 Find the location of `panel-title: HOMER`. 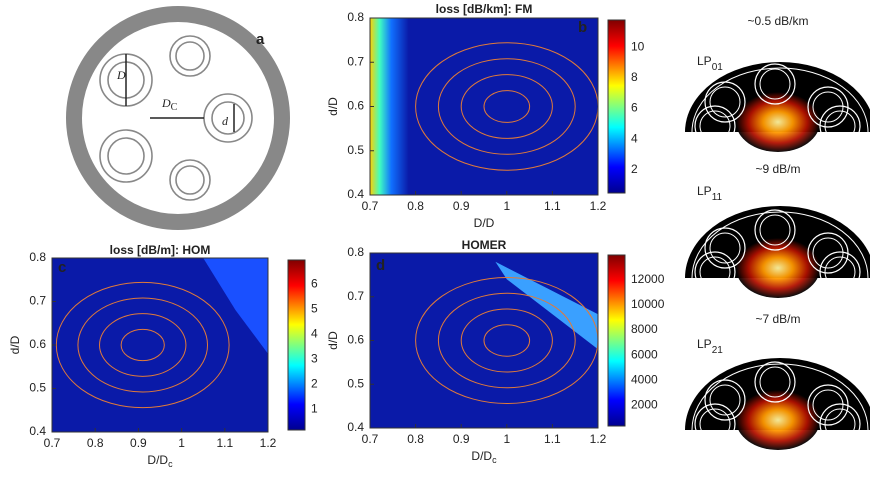

panel-title: HOMER is located at coordinates (484, 245).